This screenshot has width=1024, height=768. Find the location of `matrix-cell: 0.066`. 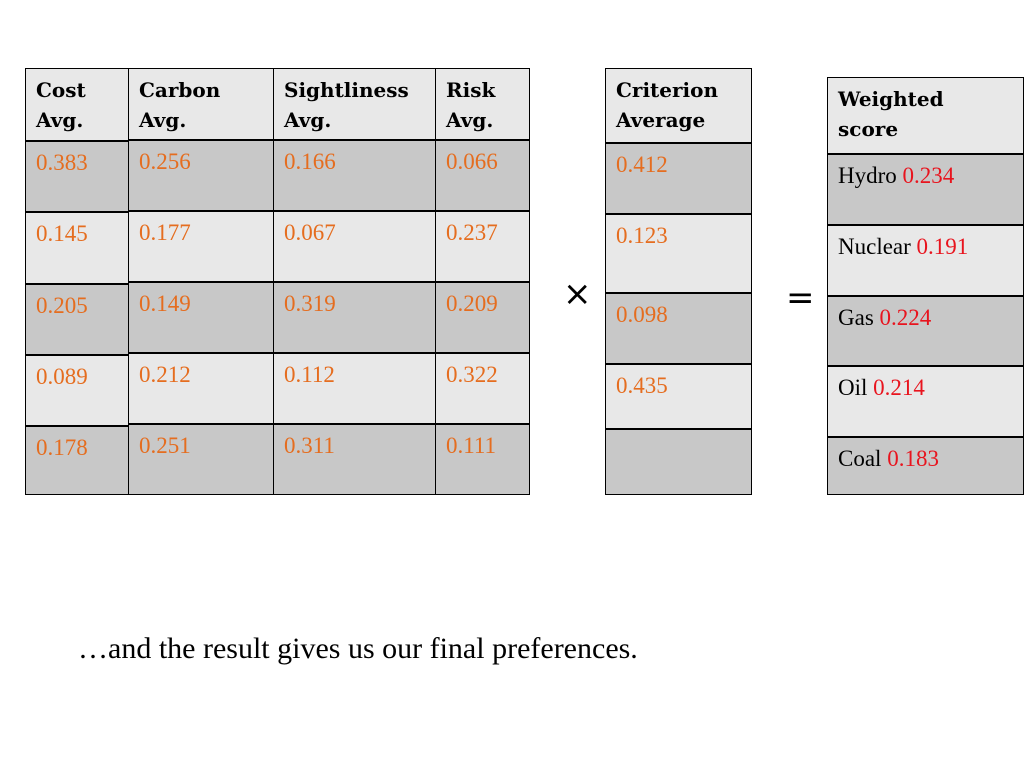

matrix-cell: 0.066 is located at coordinates (482, 175).